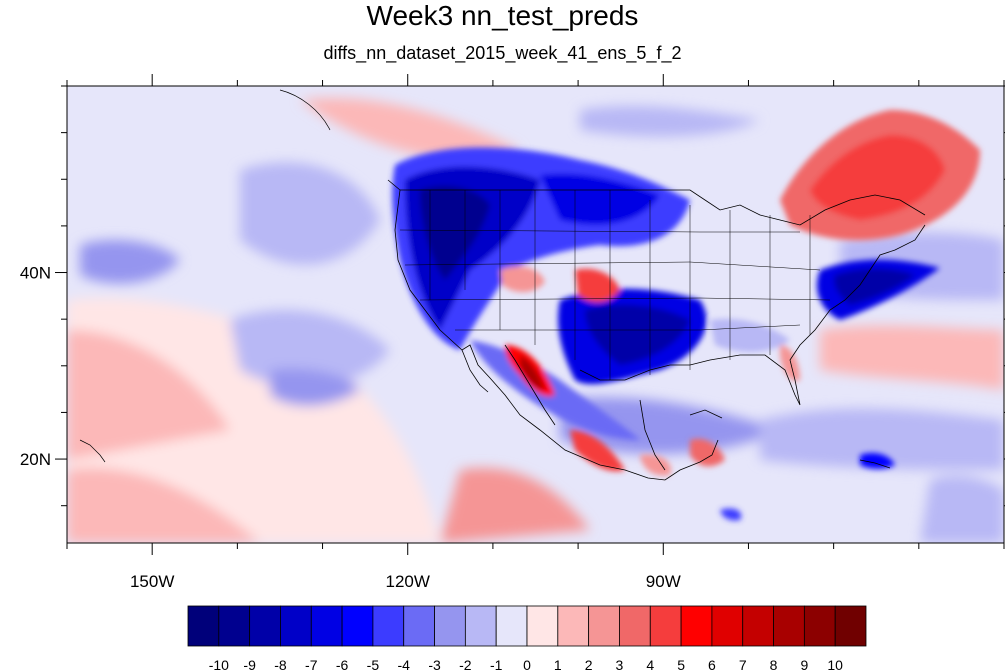 Image resolution: width=1005 pixels, height=672 pixels. What do you see at coordinates (311, 664) in the screenshot?
I see `colorbar-label: -7` at bounding box center [311, 664].